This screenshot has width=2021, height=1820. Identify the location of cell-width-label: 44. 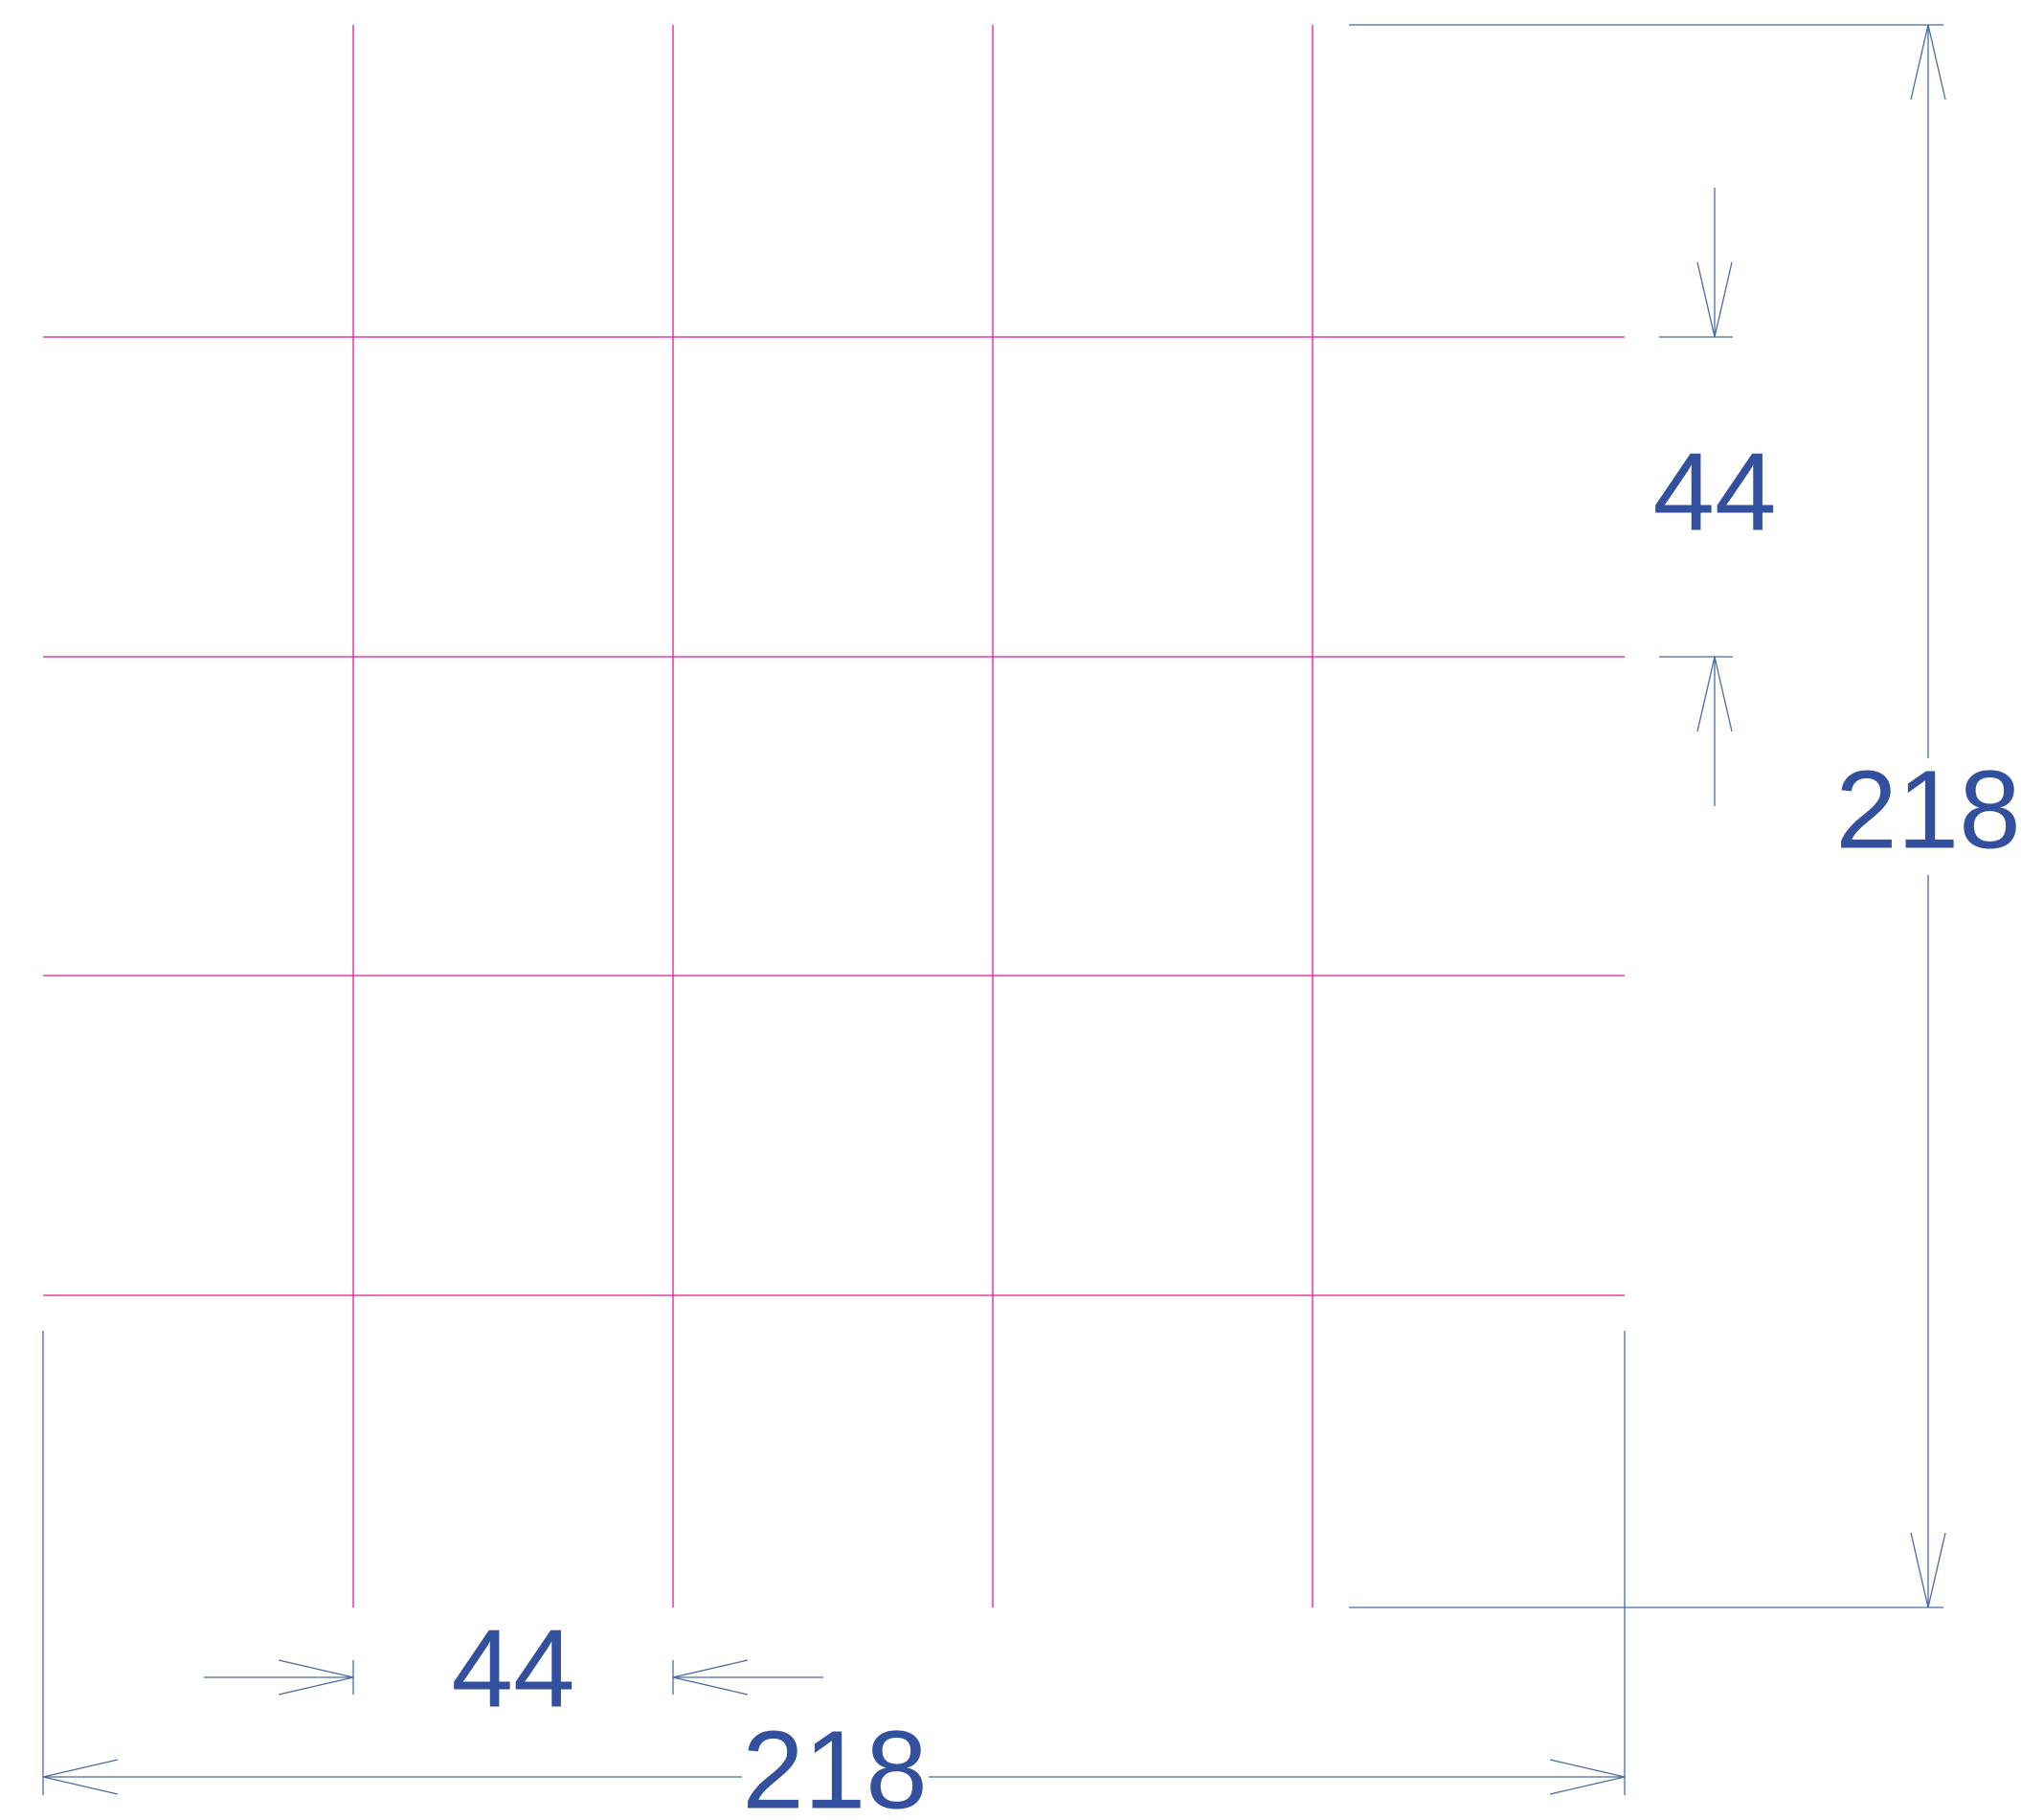
(512, 1669).